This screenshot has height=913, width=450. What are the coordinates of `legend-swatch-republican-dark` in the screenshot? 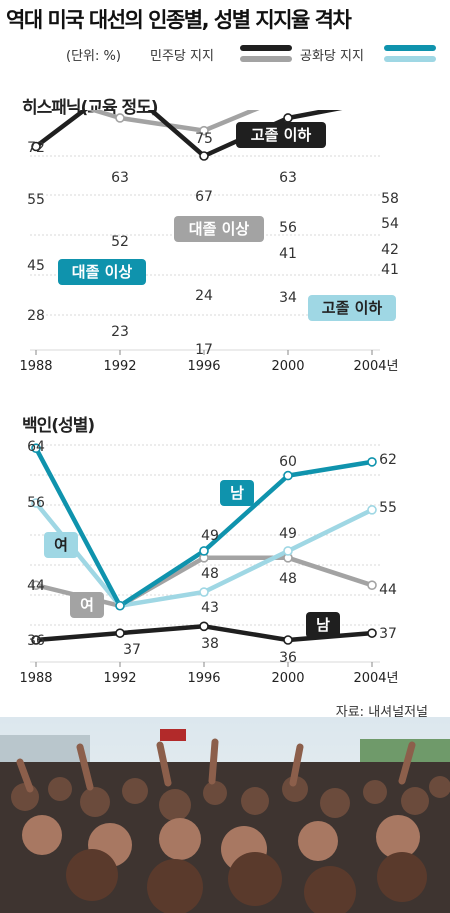 It's located at (410, 48).